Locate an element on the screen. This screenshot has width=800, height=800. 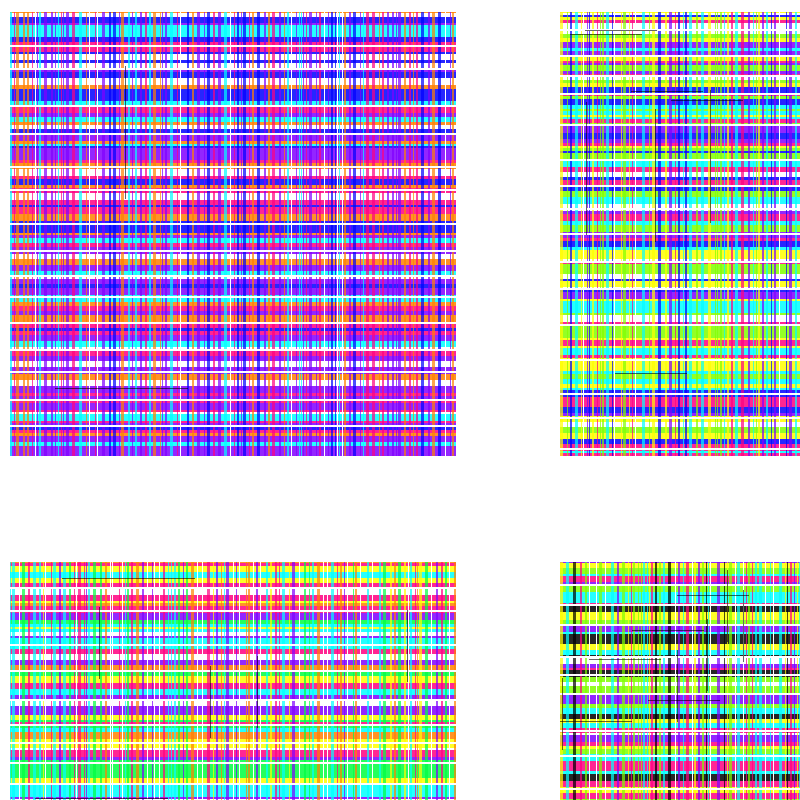
pattern-svg is located at coordinates (680, 680).